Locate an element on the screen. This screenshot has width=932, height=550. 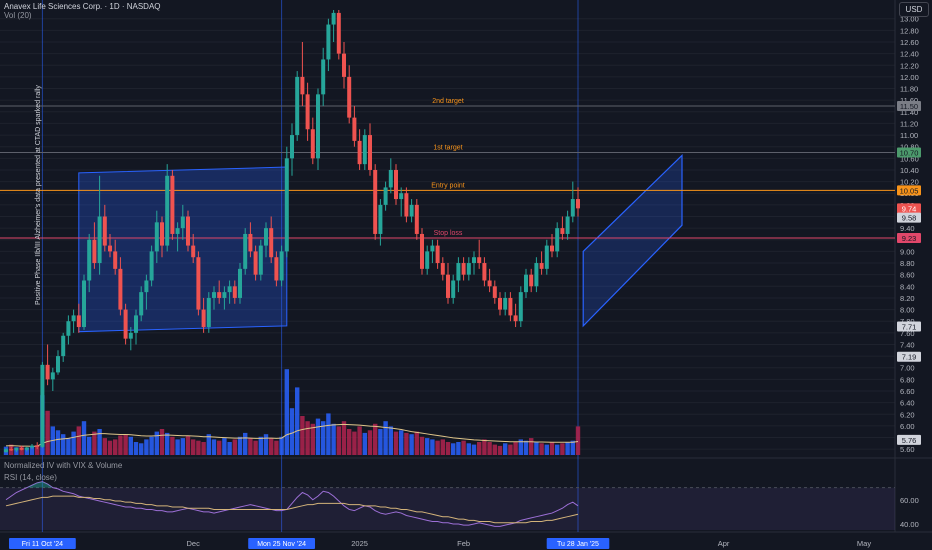
level-label: Entry point is located at coordinates (448, 185).